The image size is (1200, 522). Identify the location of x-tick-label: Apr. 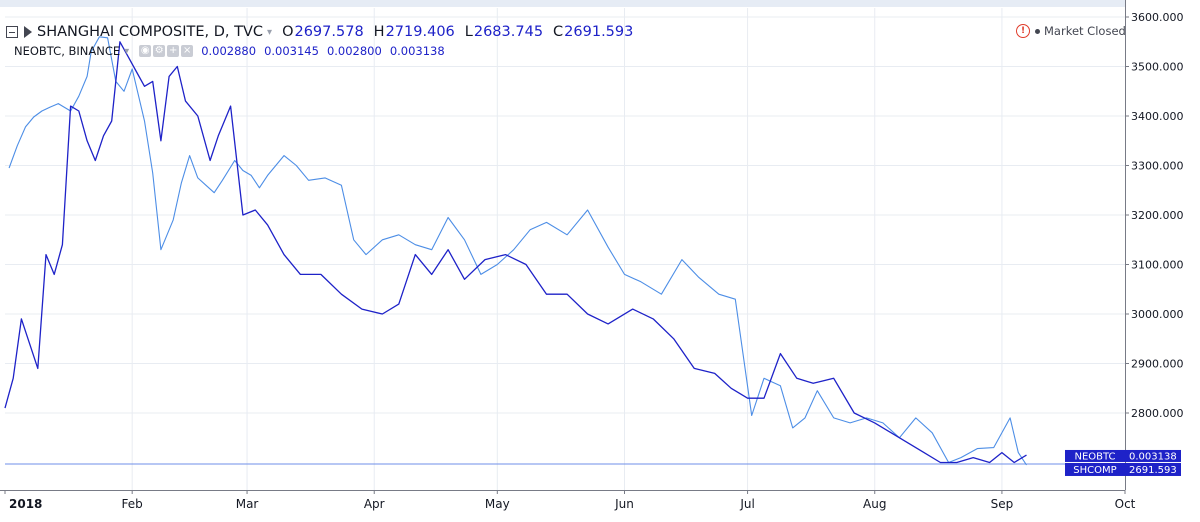
(374, 504).